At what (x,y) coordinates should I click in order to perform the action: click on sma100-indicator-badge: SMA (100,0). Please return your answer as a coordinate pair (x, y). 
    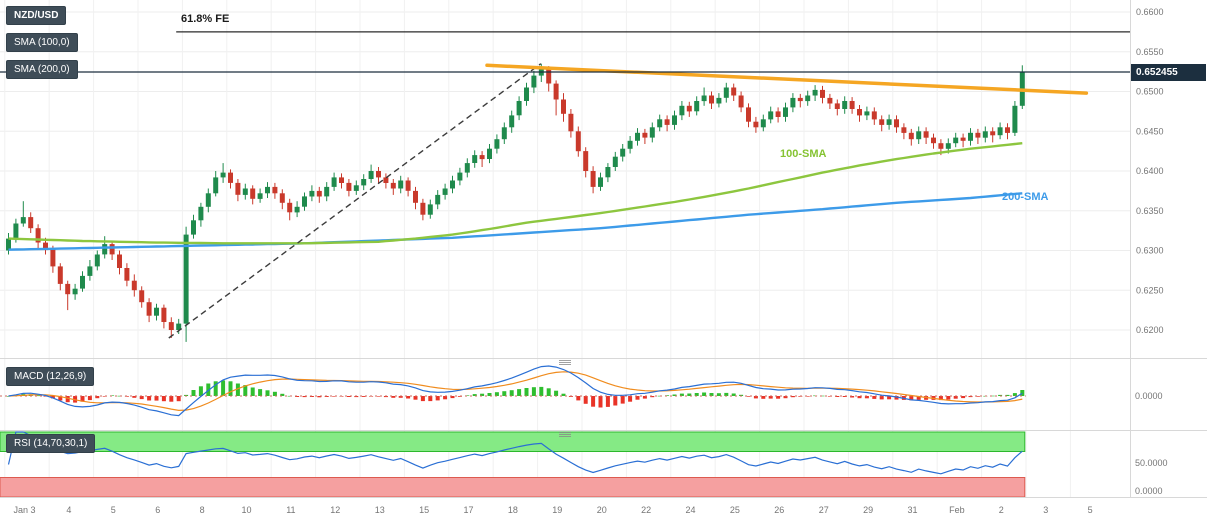
    Looking at the image, I should click on (42, 42).